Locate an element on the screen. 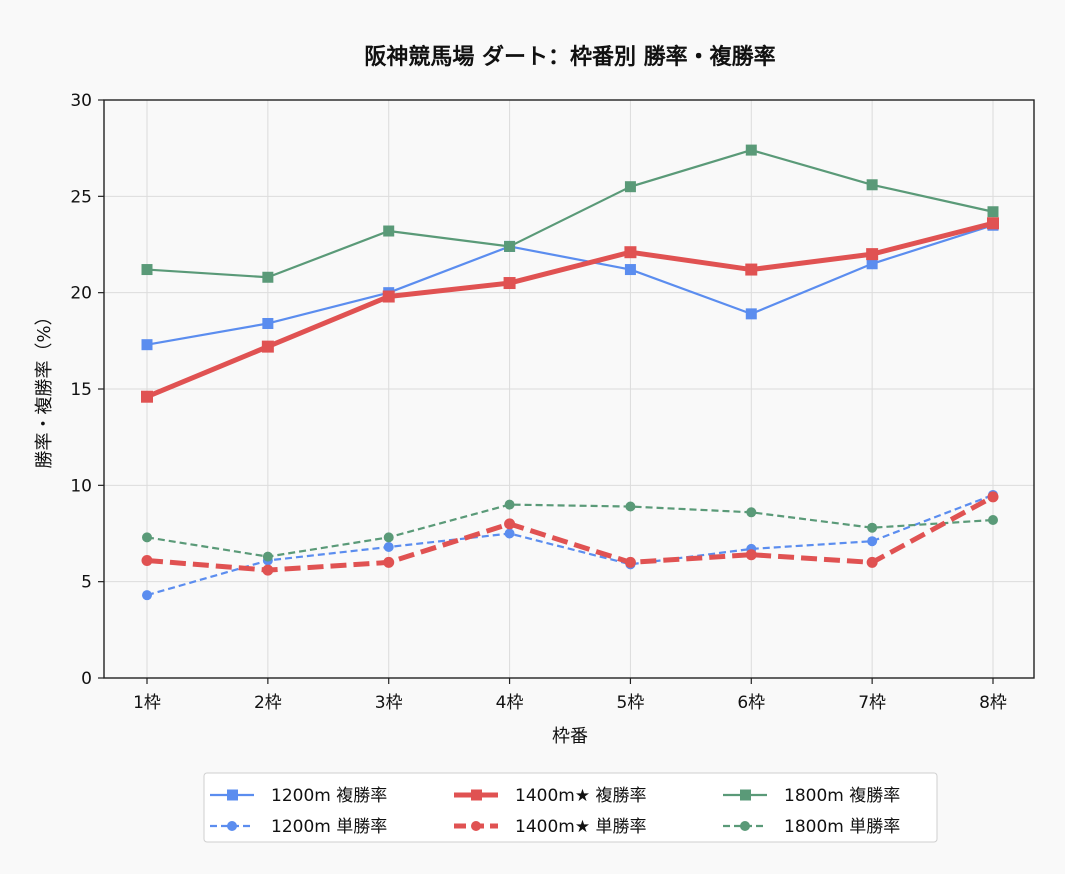 This screenshot has width=1065, height=874. x-axis: 1枠 2枠 3枠 4枠 5枠 6枠 7枠 8枠 is located at coordinates (570, 695).